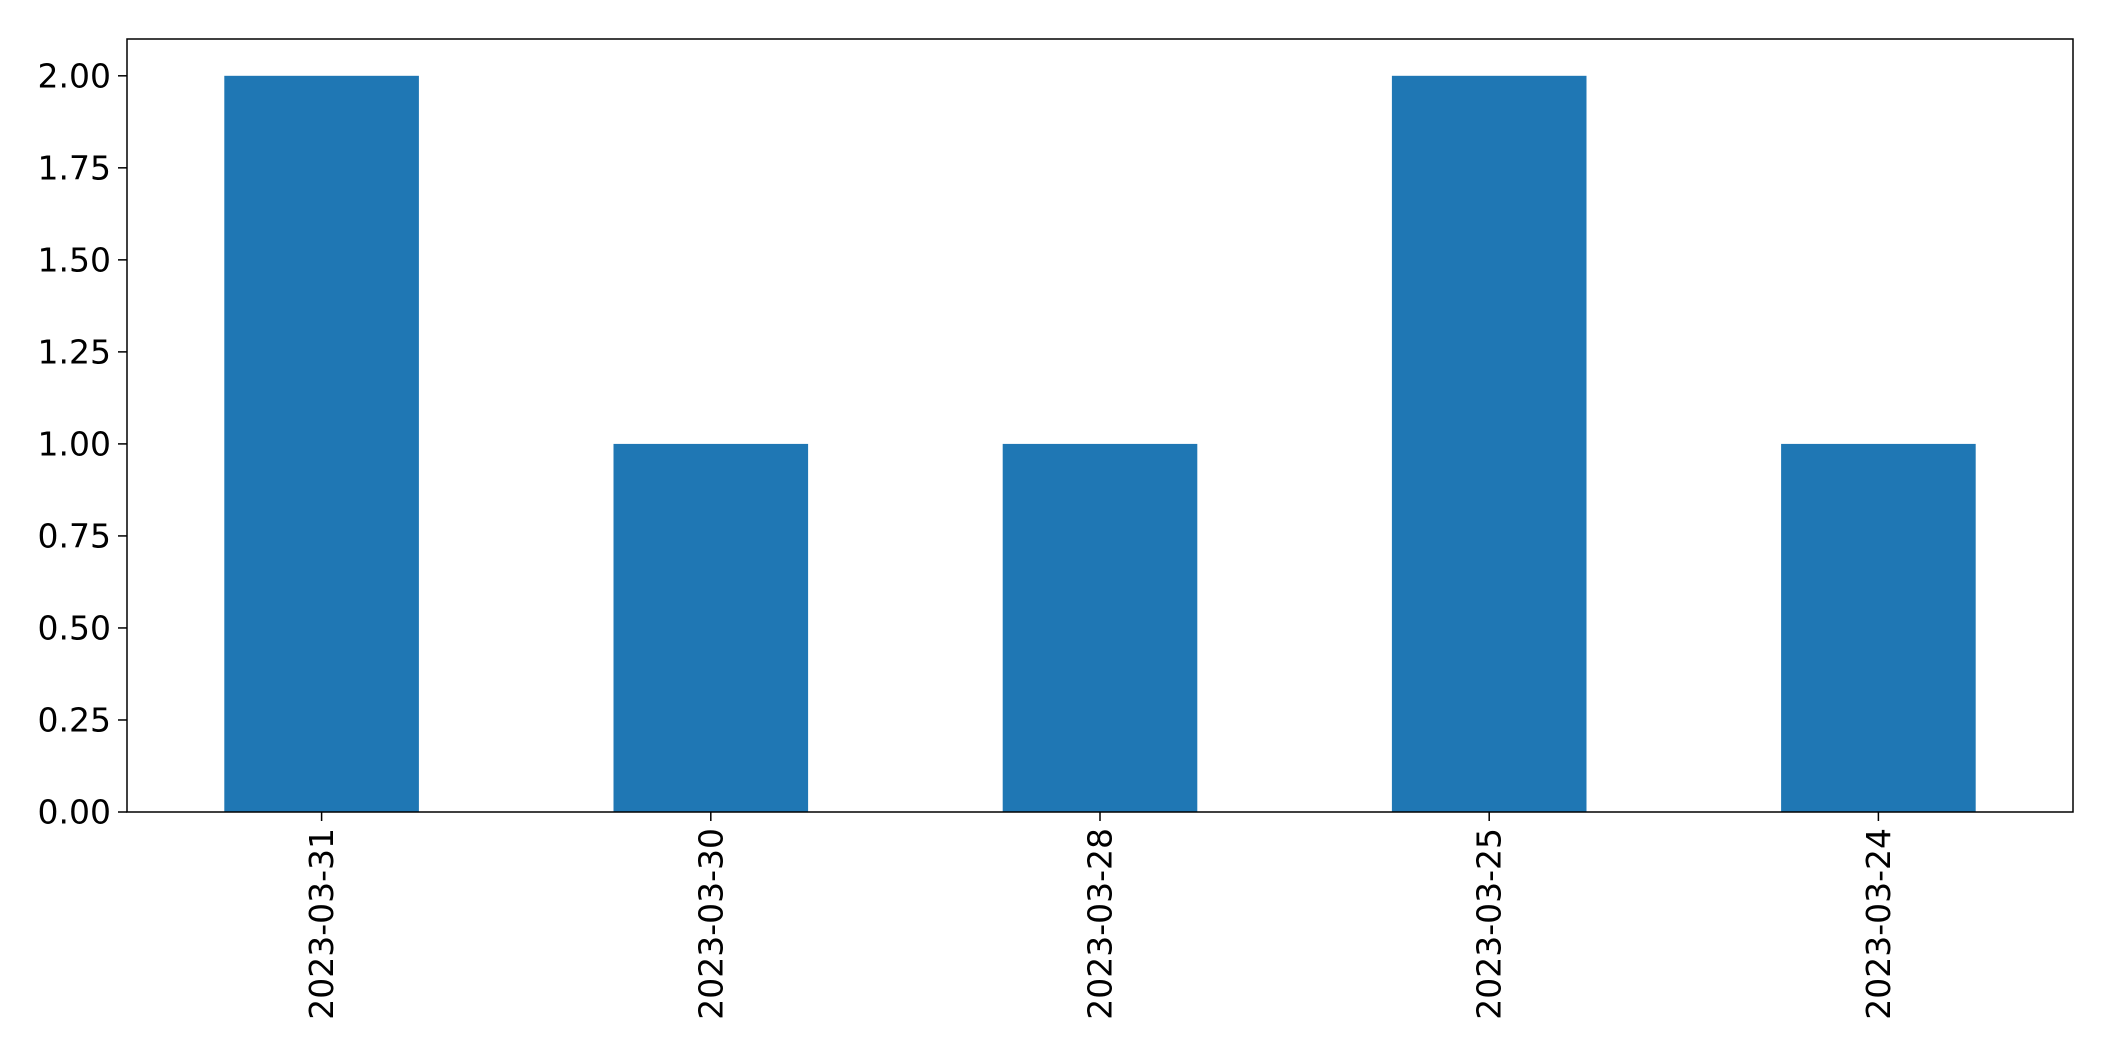 The height and width of the screenshot is (1061, 2104). I want to click on y-tick-label: 0.00, so click(74, 812).